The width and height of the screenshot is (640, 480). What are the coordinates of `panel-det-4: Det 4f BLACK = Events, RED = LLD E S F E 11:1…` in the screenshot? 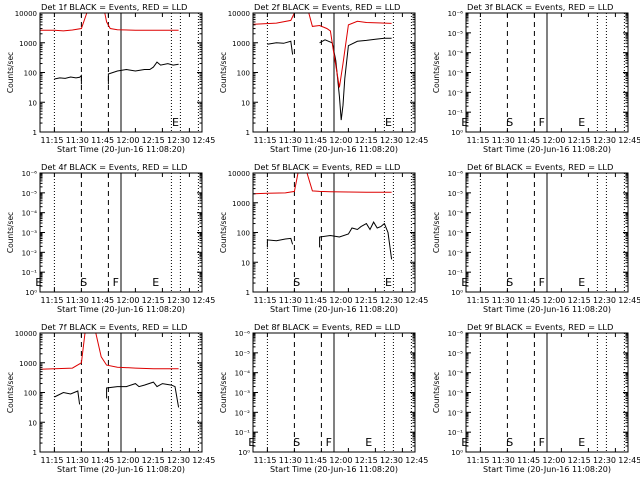 It's located at (110, 238).